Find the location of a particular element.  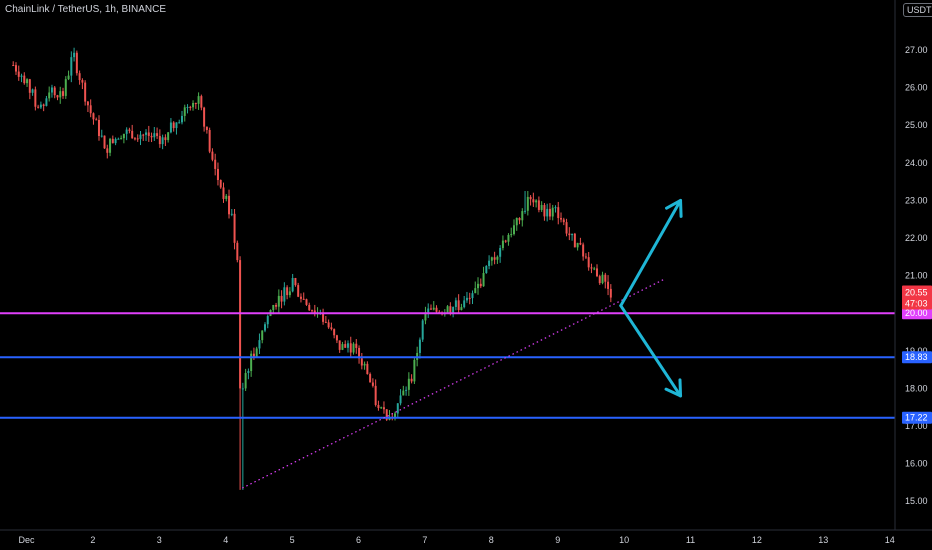

current-price-label: 20.55 is located at coordinates (916, 293).